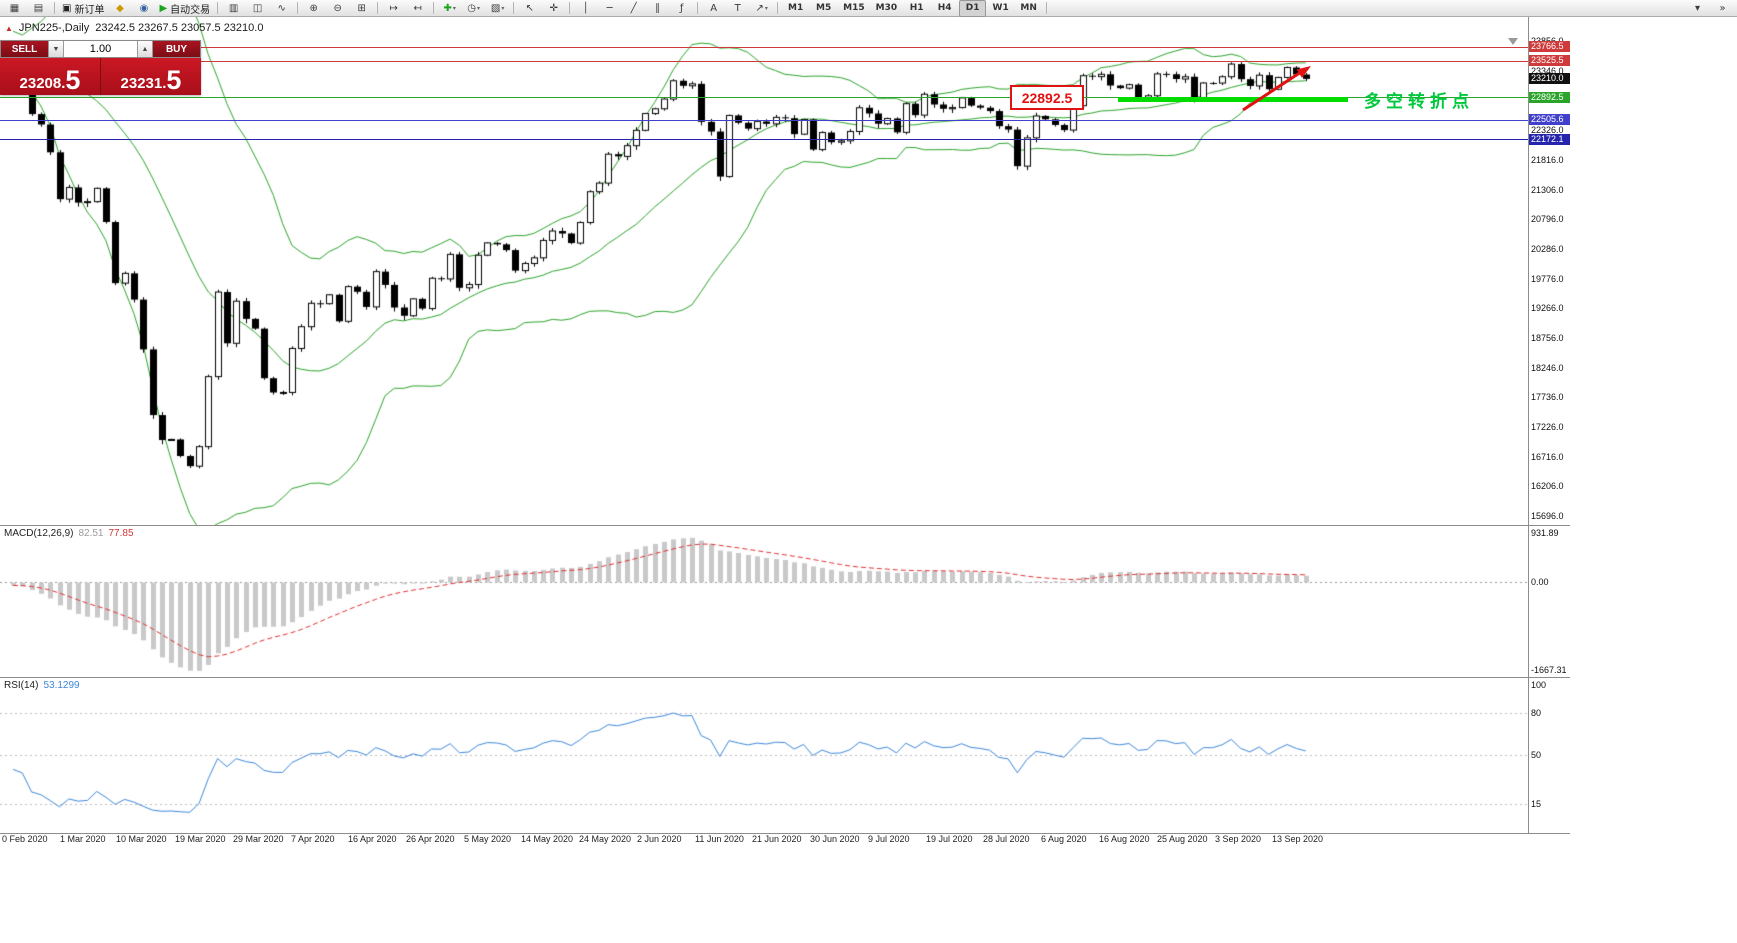 The height and width of the screenshot is (943, 1737). Describe the element at coordinates (1528, 425) in the screenshot. I see `price-axis-separator` at that location.